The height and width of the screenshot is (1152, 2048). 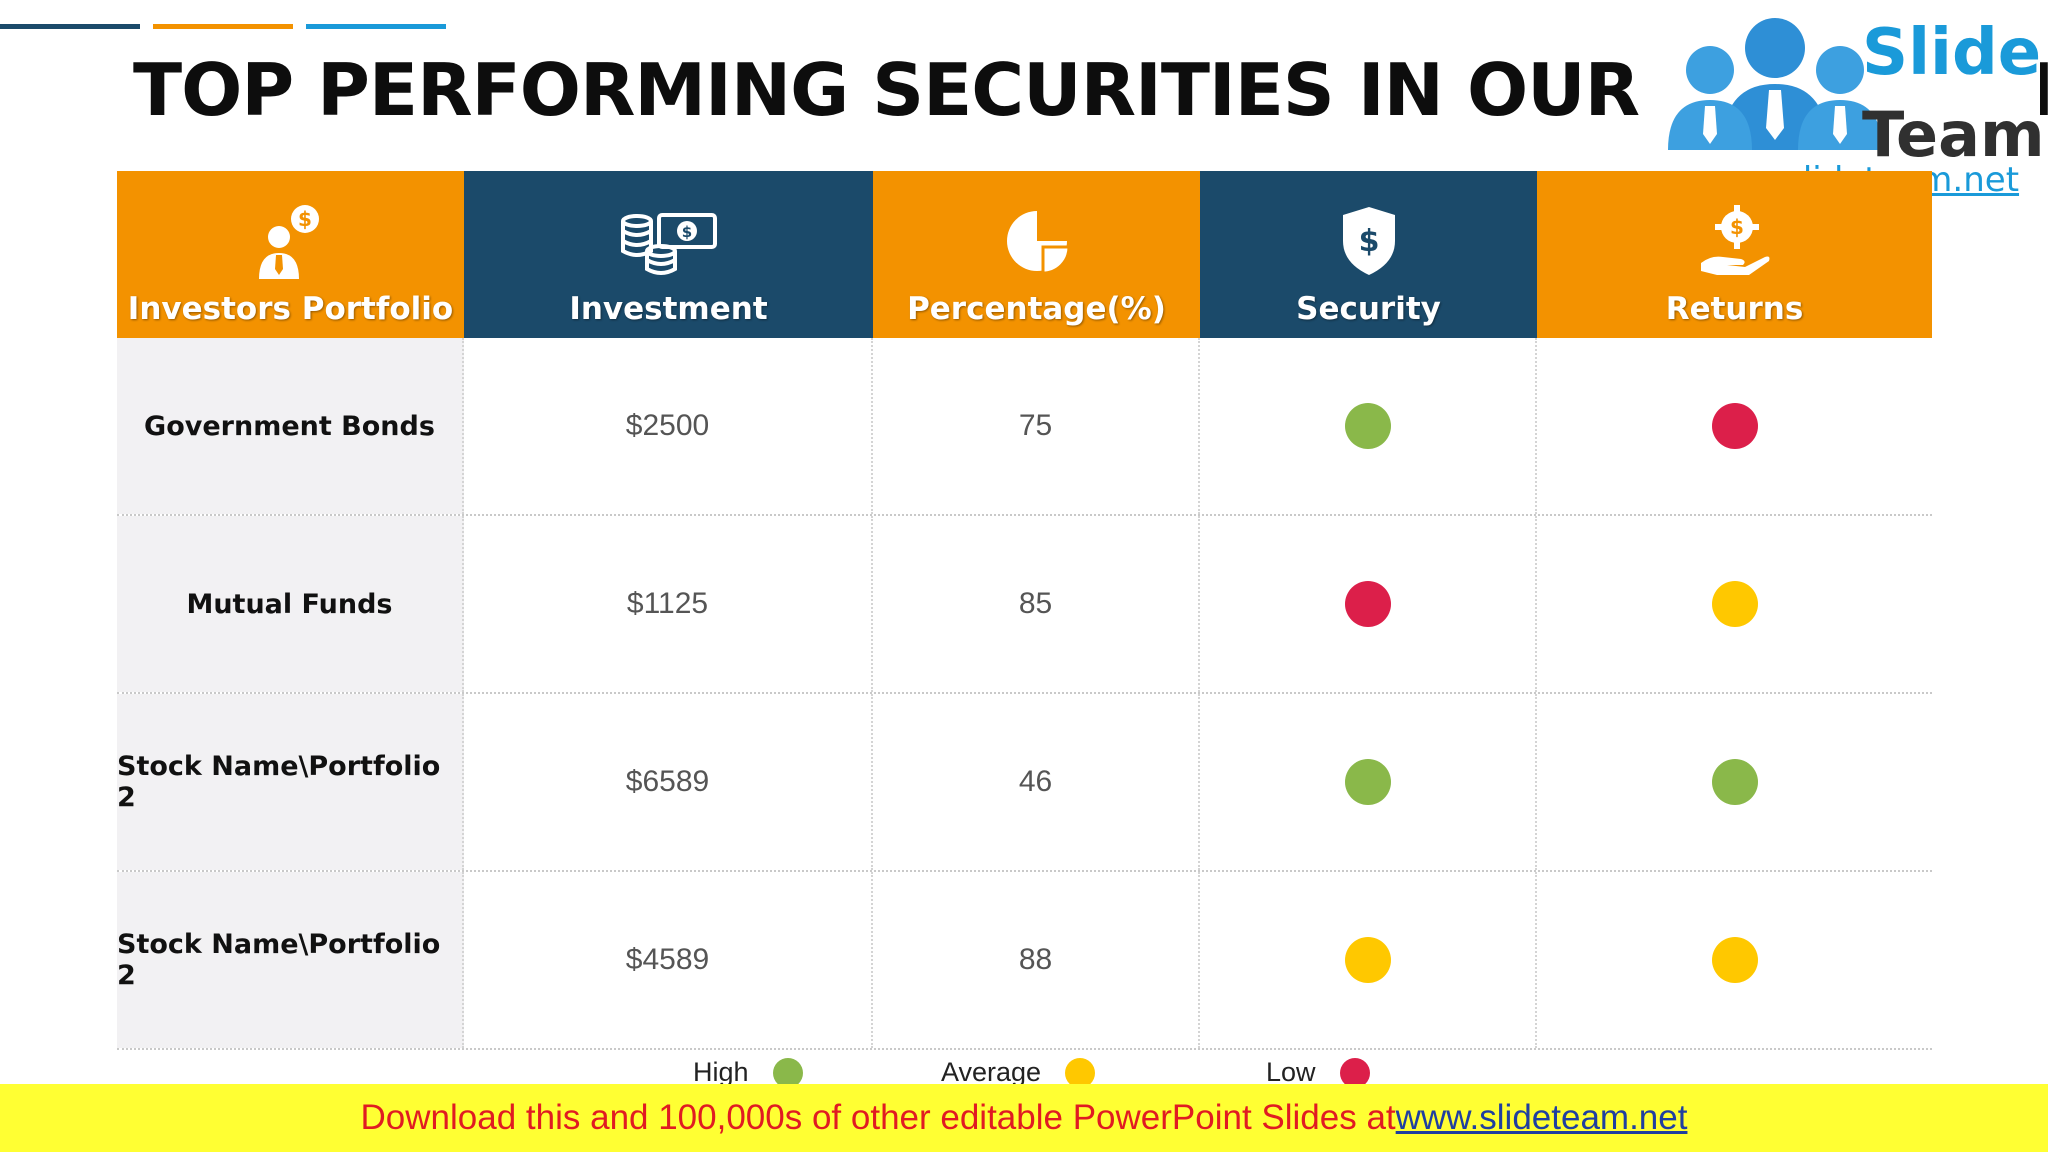 I want to click on shield-dollar-icon: $, so click(x=1368, y=241).